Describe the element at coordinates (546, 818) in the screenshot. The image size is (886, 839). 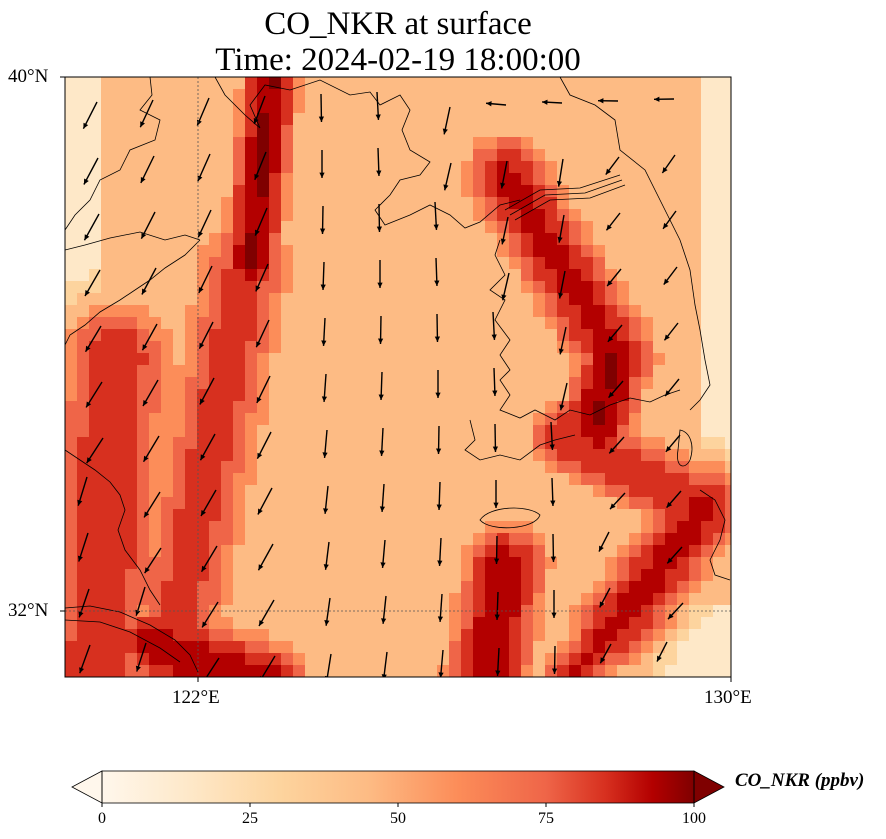
I see `colorbar-tick-75: 75` at that location.